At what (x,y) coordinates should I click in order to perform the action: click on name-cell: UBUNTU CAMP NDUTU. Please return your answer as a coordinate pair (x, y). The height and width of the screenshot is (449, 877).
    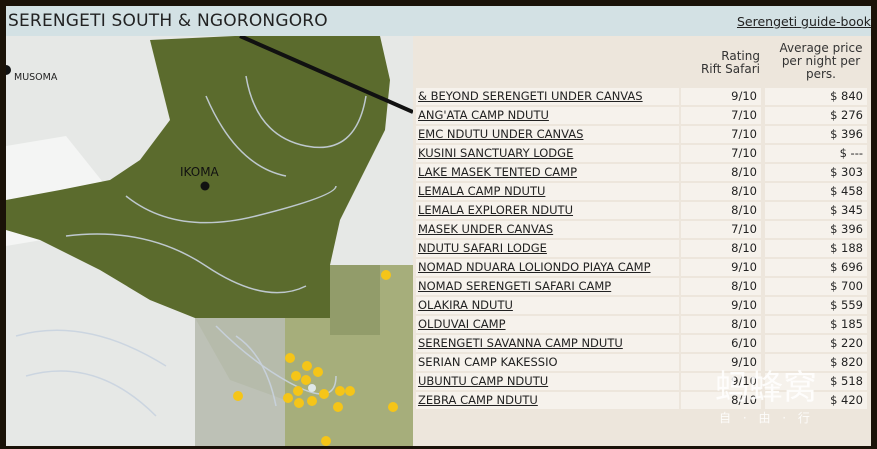
    Looking at the image, I should click on (547, 381).